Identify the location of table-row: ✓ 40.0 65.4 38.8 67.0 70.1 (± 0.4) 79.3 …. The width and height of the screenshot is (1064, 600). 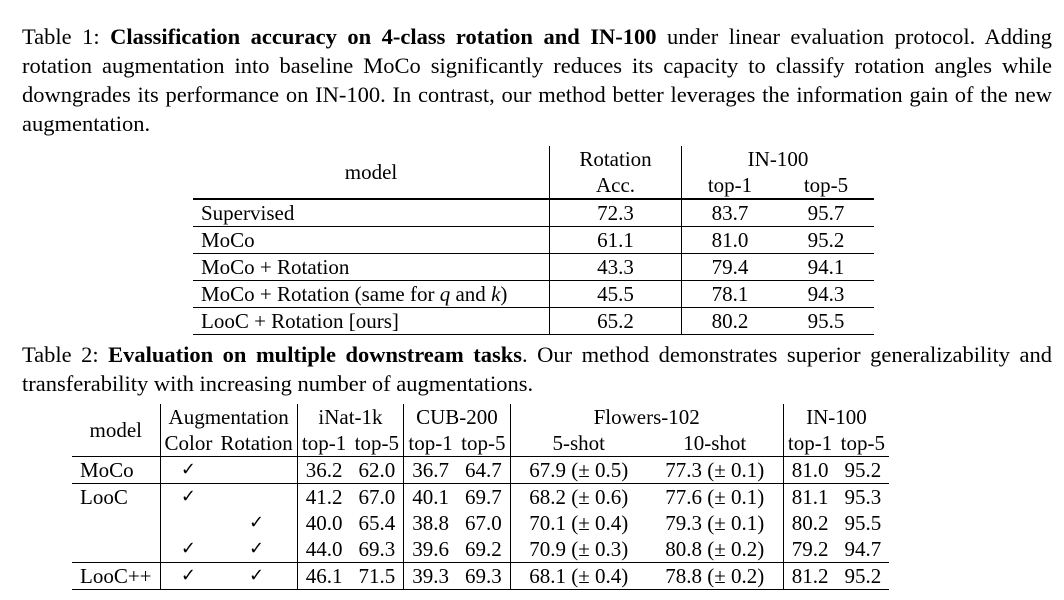
(480, 523).